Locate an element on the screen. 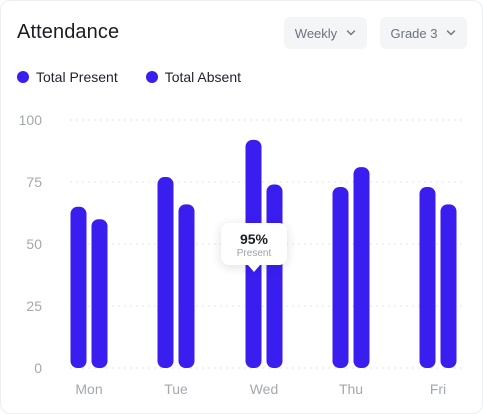  legend-dot-present is located at coordinates (23, 77).